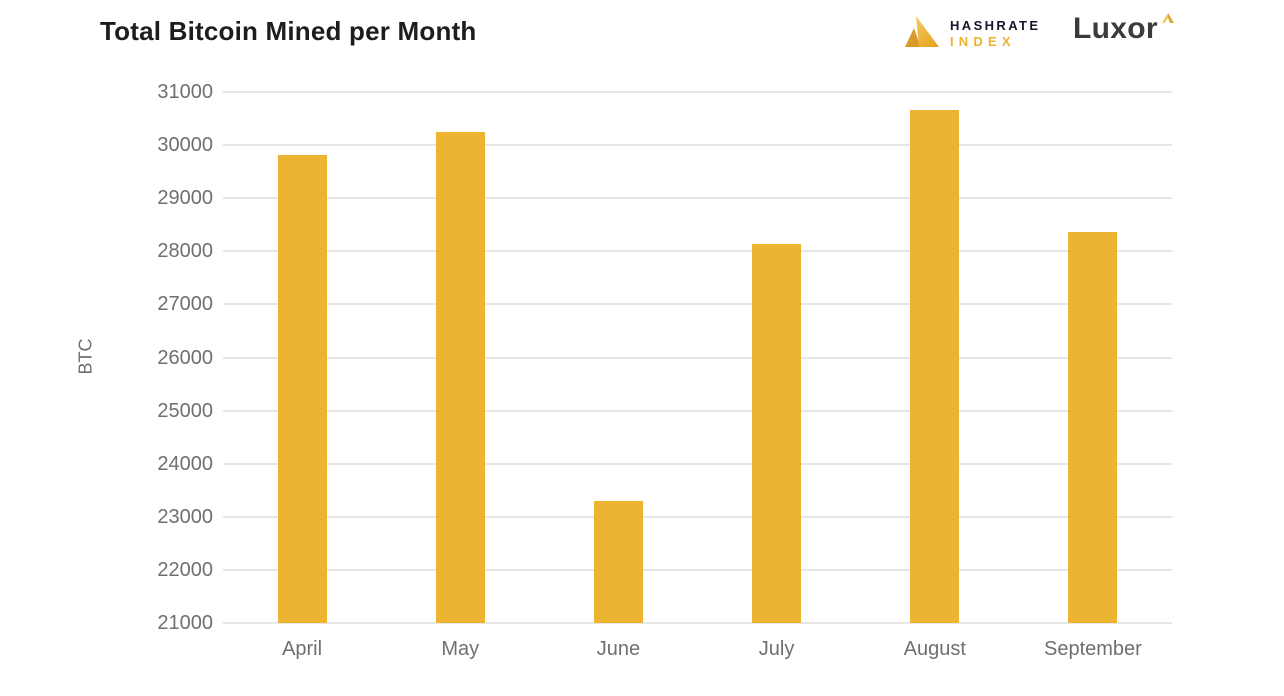 The image size is (1284, 696). Describe the element at coordinates (776, 649) in the screenshot. I see `x-tick-label-july: July` at that location.